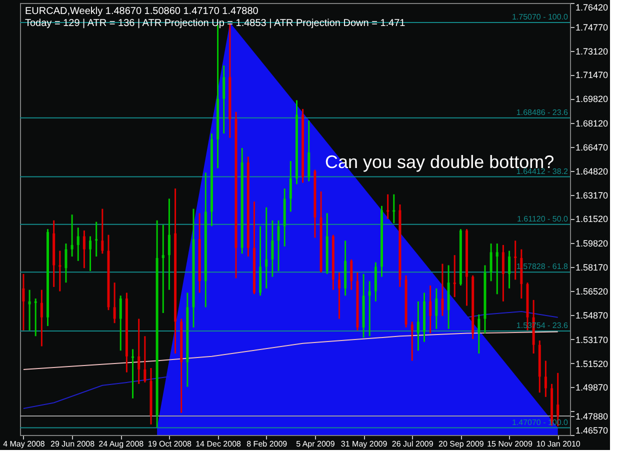  I want to click on ref-line-label: 1.75070 - 100.0, so click(540, 17).